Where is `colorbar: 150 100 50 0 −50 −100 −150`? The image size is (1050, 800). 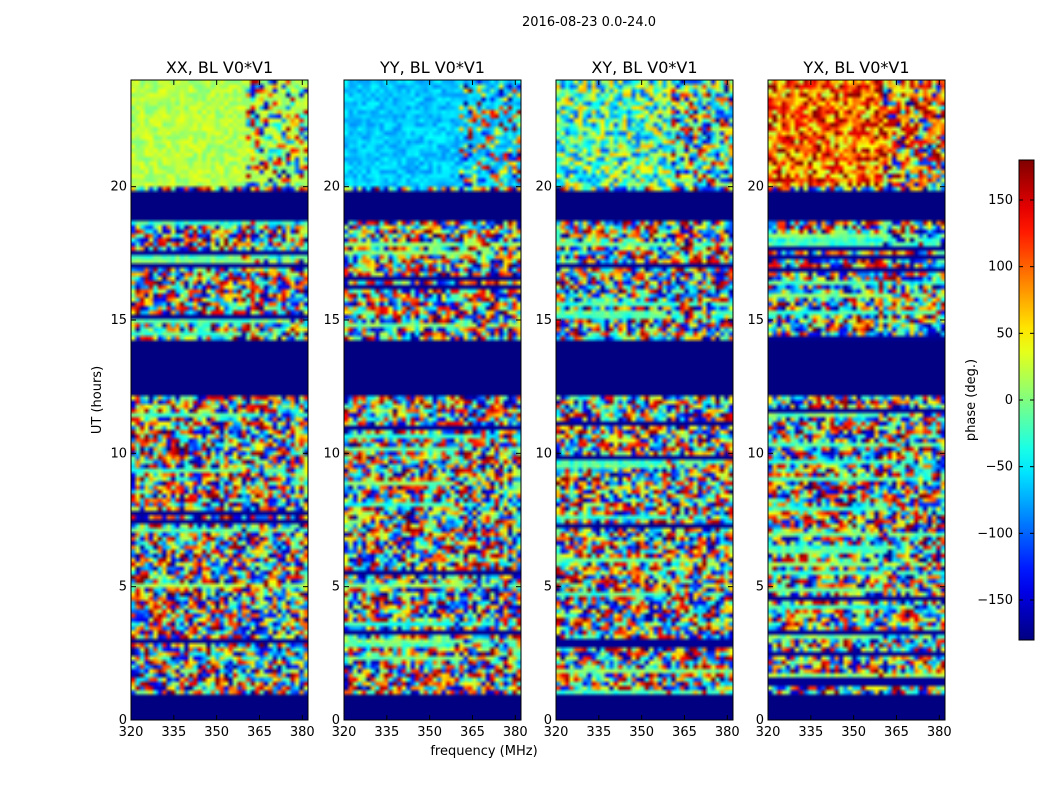 colorbar: 150 100 50 0 −50 −100 −150 is located at coordinates (1006, 400).